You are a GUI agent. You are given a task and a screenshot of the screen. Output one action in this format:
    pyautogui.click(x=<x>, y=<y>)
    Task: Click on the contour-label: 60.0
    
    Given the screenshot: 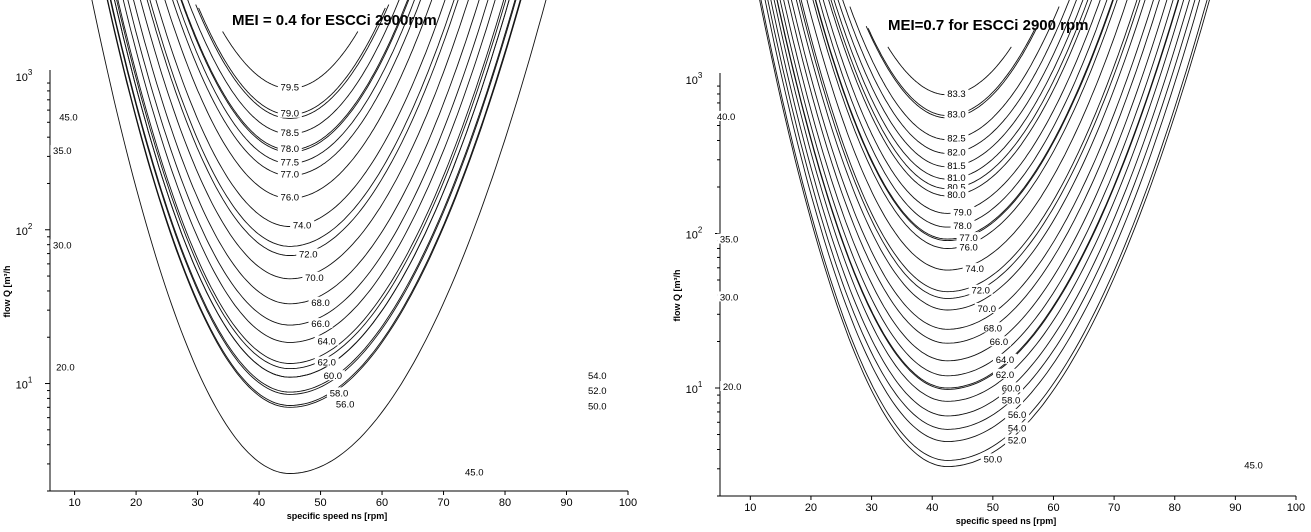 What is the action you would take?
    pyautogui.click(x=1011, y=388)
    